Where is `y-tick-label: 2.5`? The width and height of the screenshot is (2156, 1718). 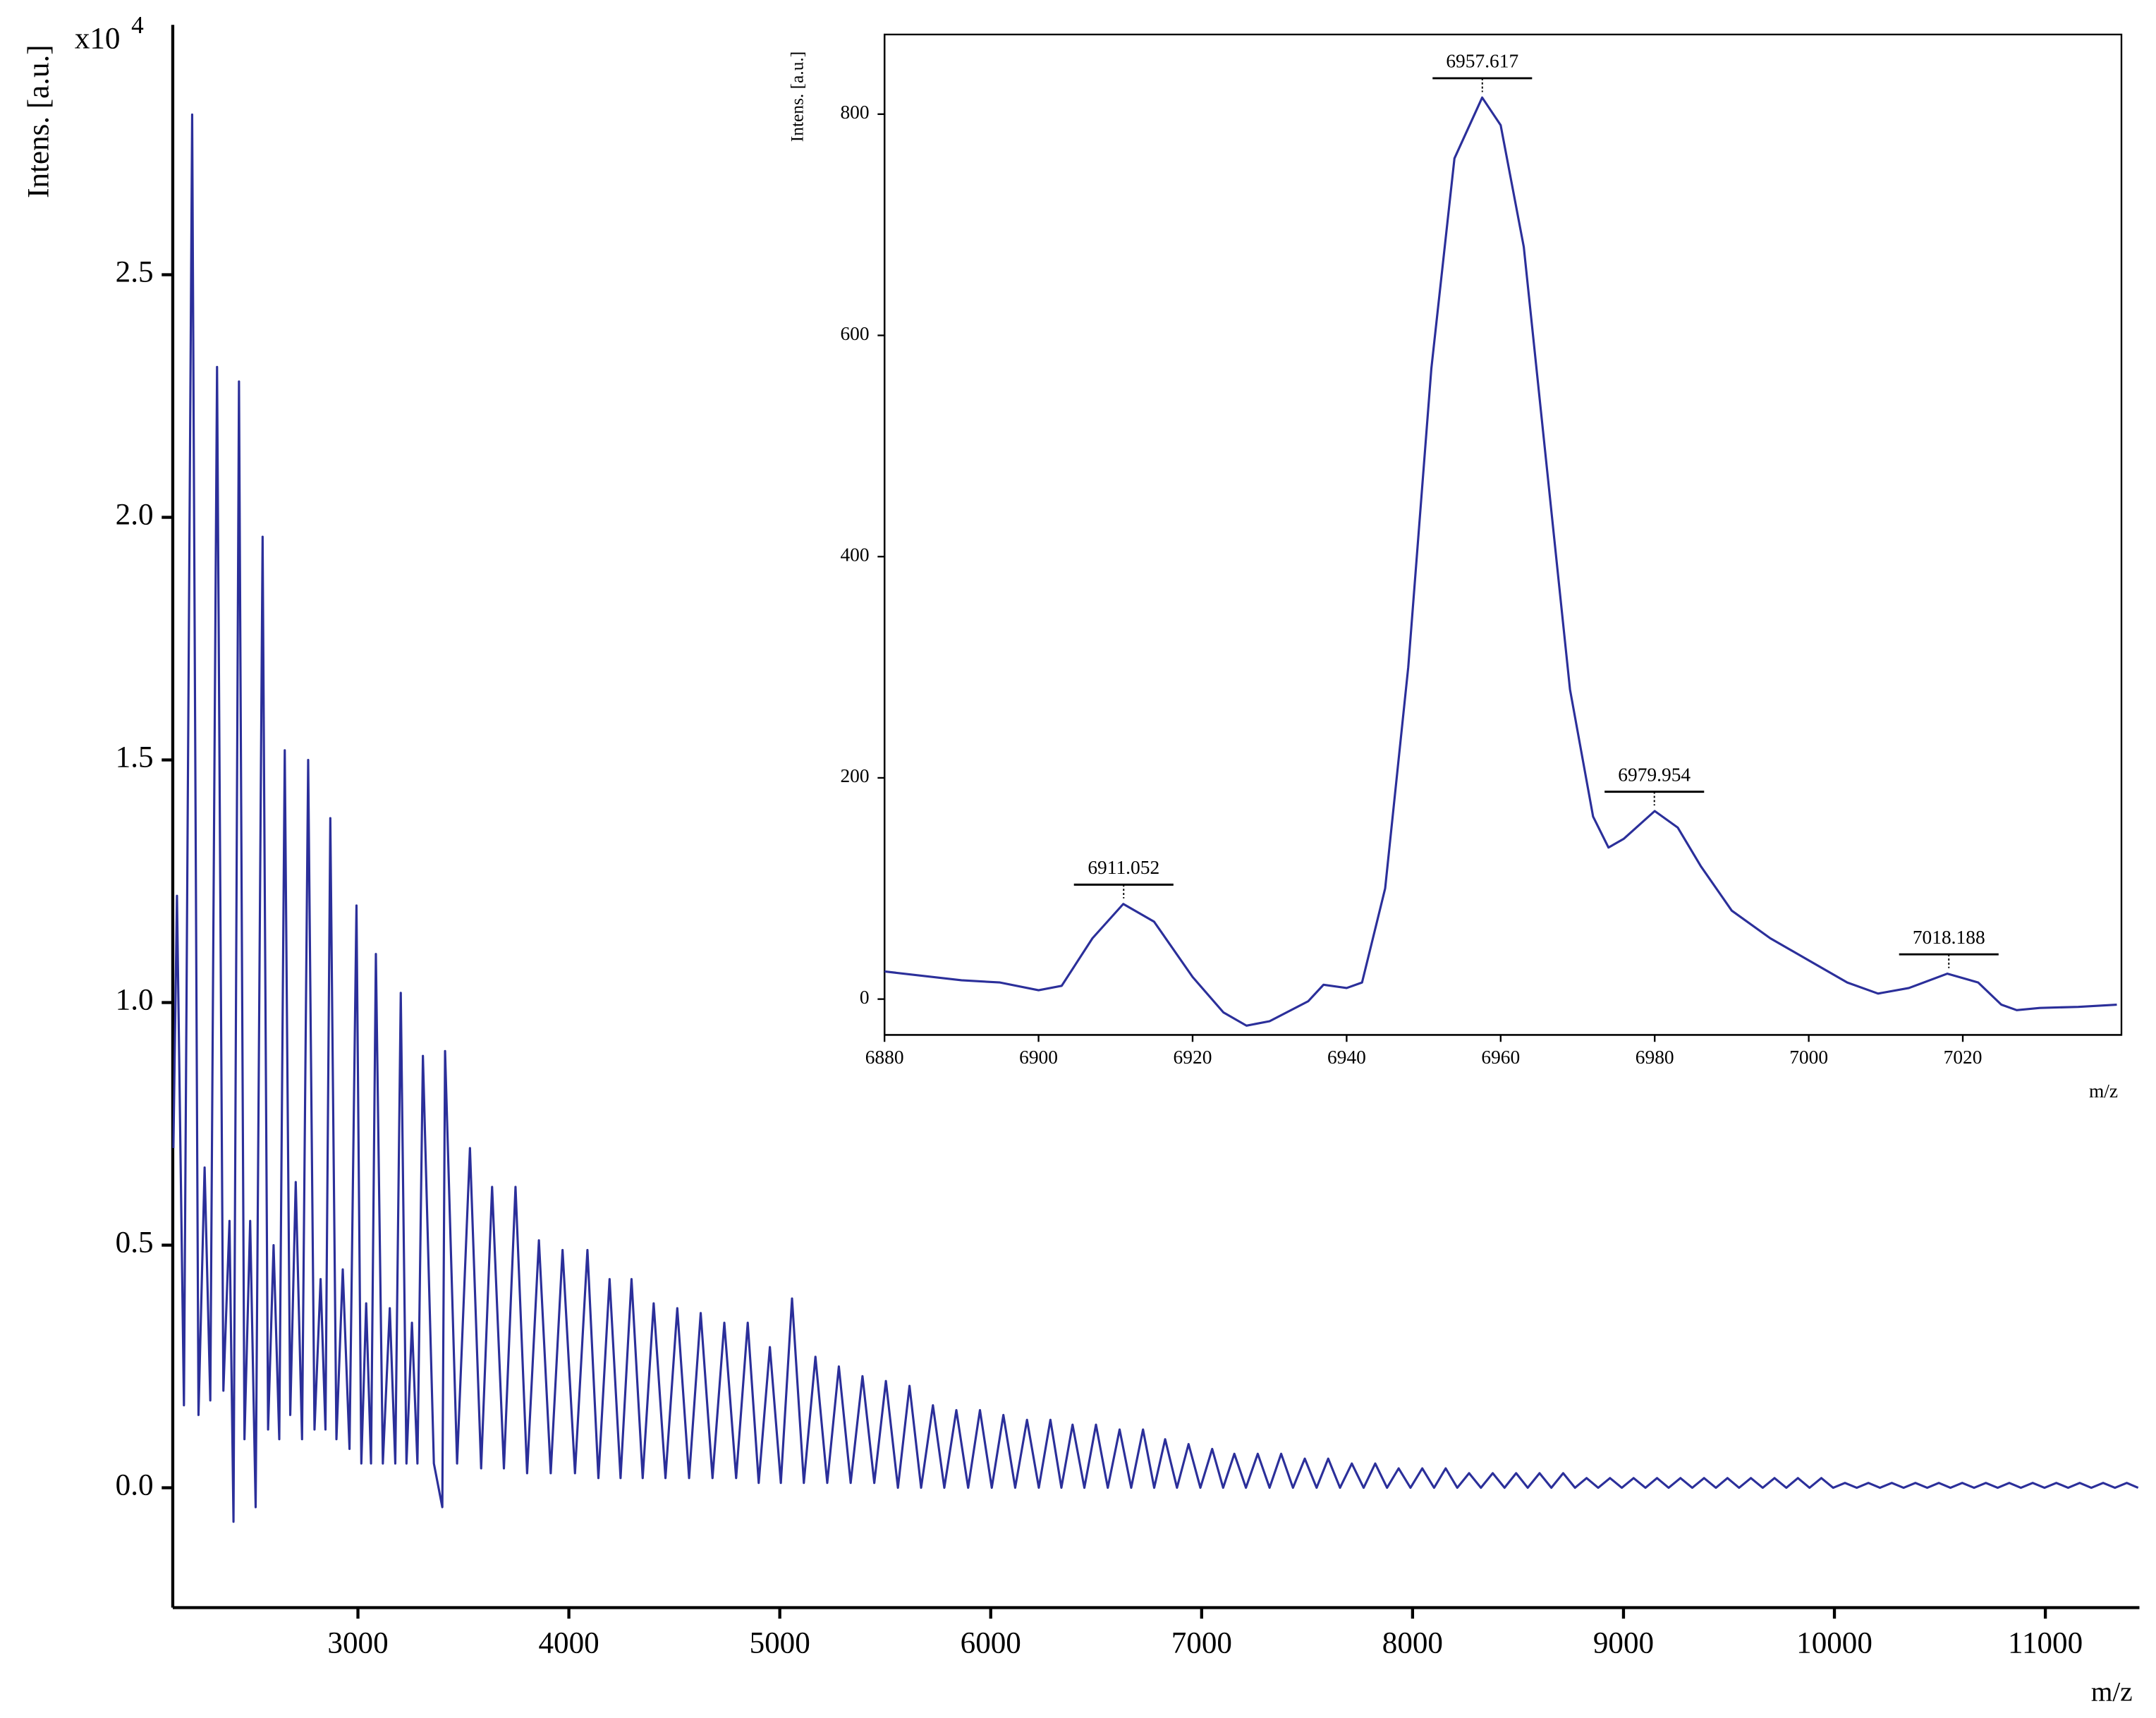 y-tick-label: 2.5 is located at coordinates (135, 271).